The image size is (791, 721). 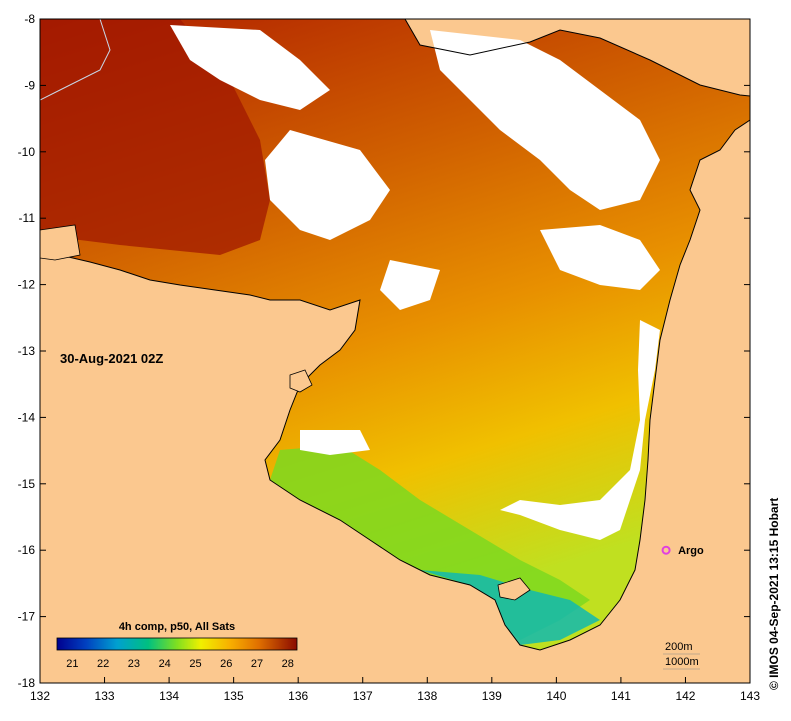 What do you see at coordinates (27, 617) in the screenshot?
I see `y-tick-label: -17` at bounding box center [27, 617].